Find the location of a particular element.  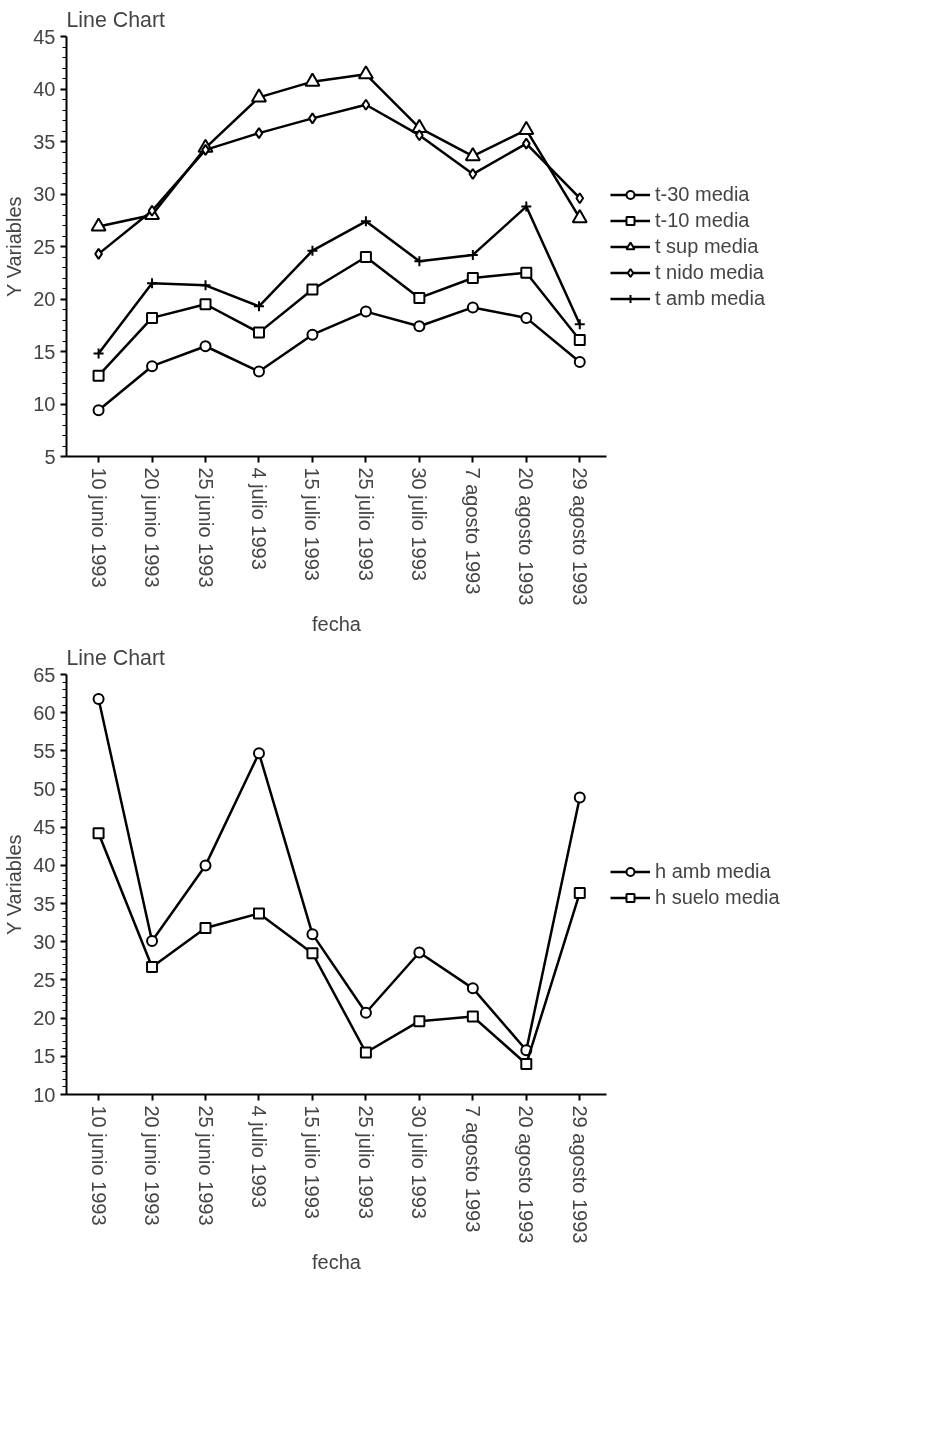

legend-label: t-30 media is located at coordinates (702, 194).